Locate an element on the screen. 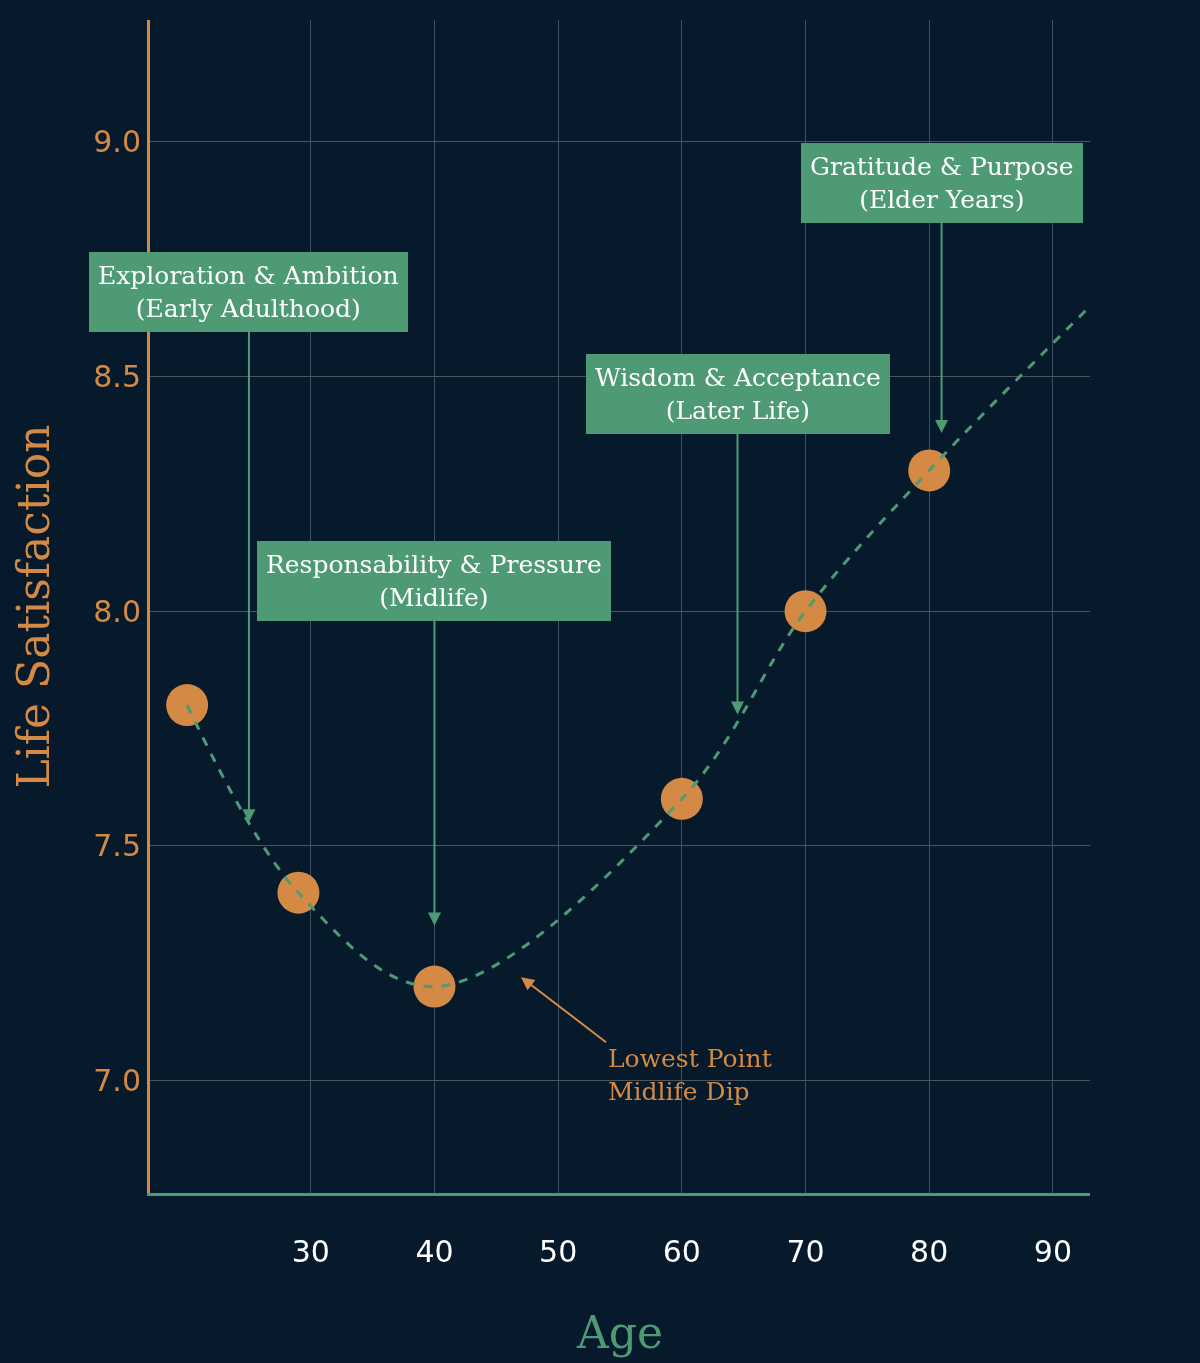  y-tick-label: 8.0 is located at coordinates (117, 611).